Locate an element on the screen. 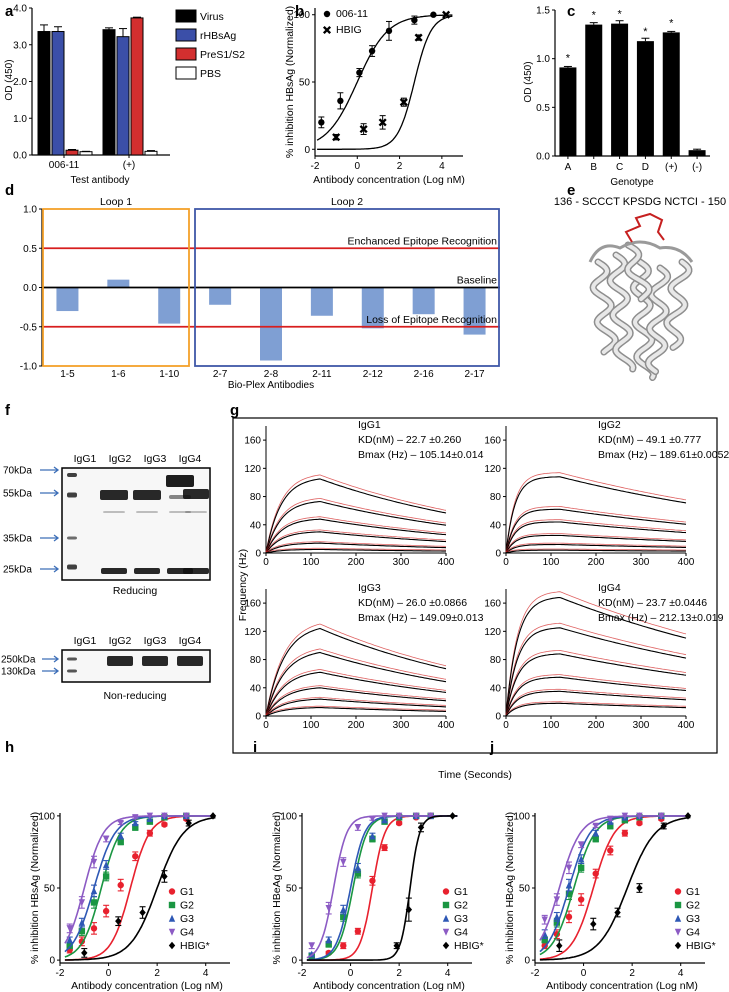 The height and width of the screenshot is (992, 729). tick-label-c-y: 0.5 is located at coordinates (543, 108).